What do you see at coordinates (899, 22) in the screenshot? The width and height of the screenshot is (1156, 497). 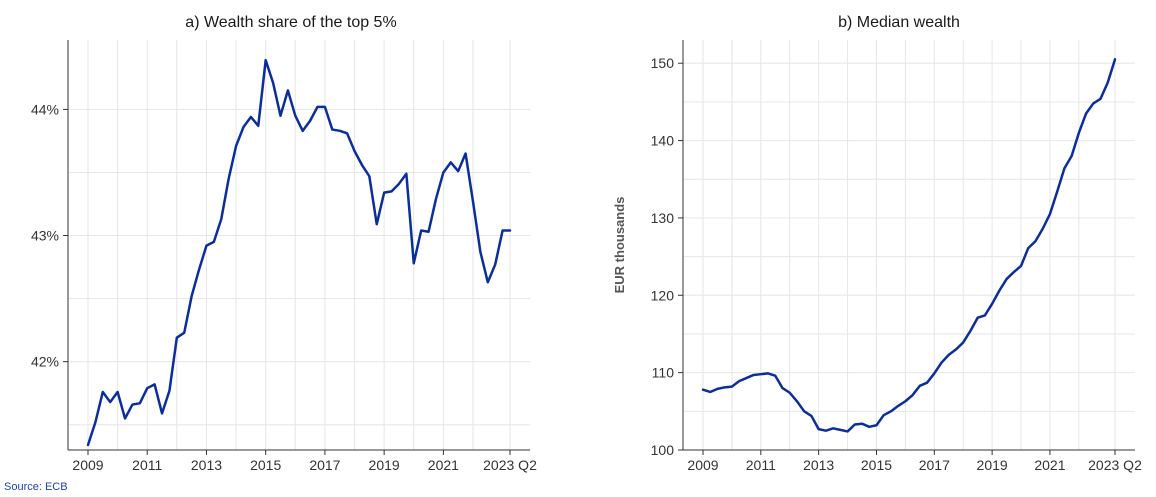 I see `chart-title-b: b) Median wealth` at bounding box center [899, 22].